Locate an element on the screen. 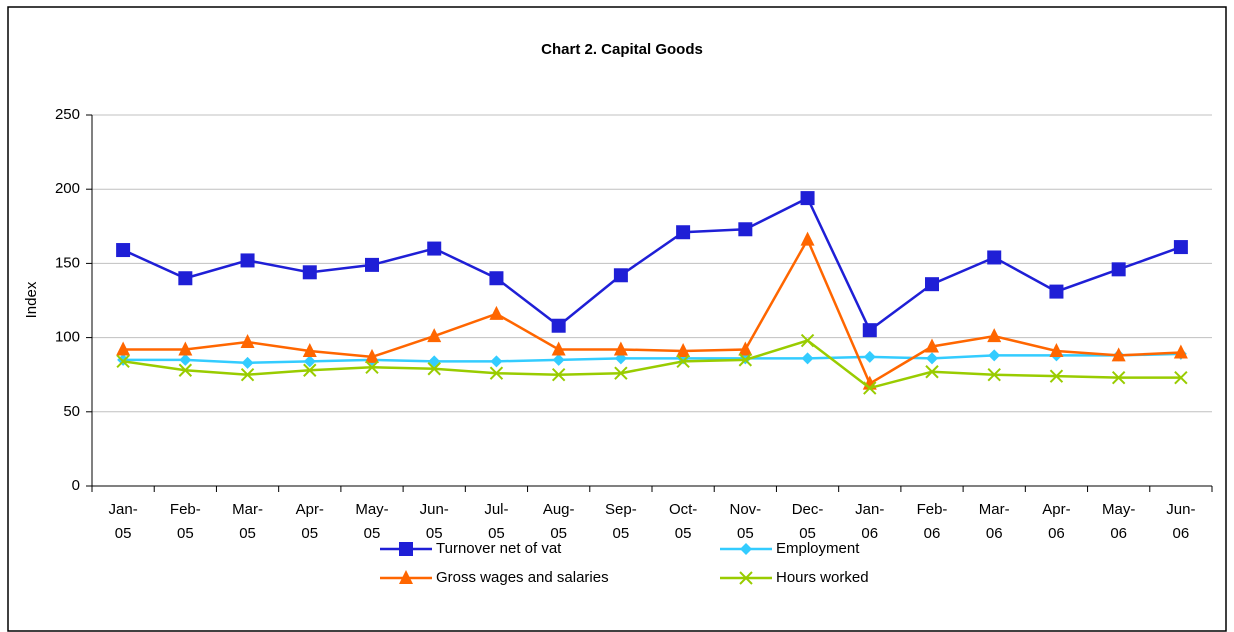  x-tick-label: Feb-06 is located at coordinates (932, 521).